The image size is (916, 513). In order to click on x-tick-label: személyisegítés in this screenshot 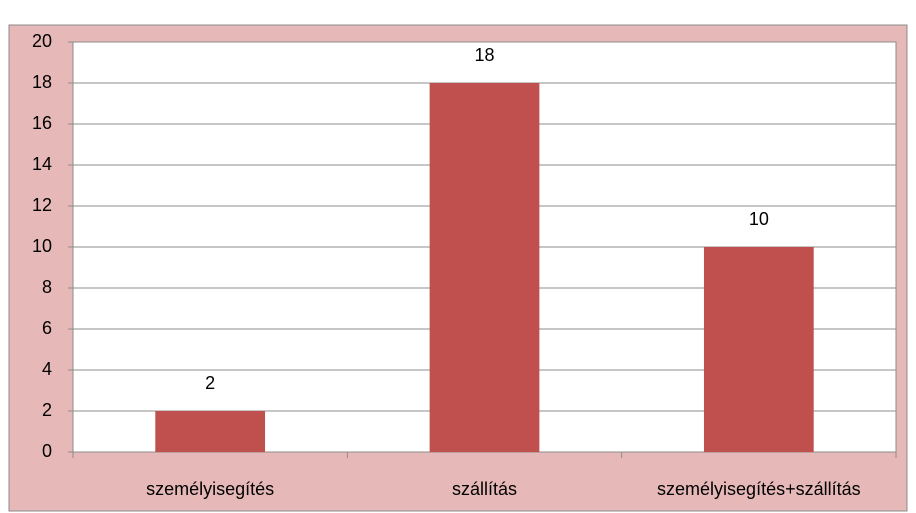, I will do `click(210, 489)`.